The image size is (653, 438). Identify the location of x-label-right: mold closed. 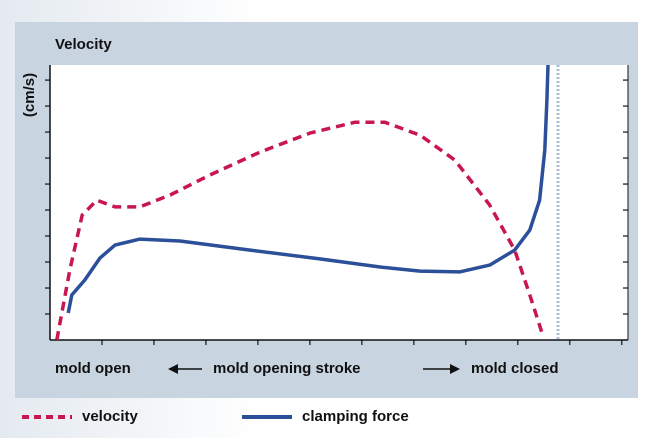
(515, 368).